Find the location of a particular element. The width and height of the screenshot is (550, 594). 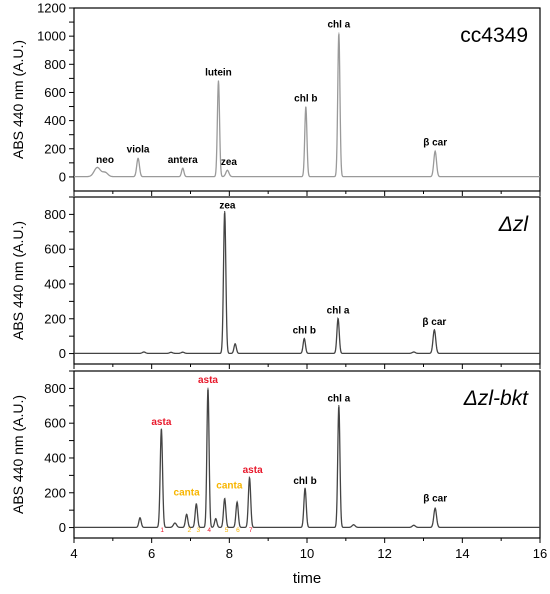

peak-number-label: 3 is located at coordinates (198, 530).